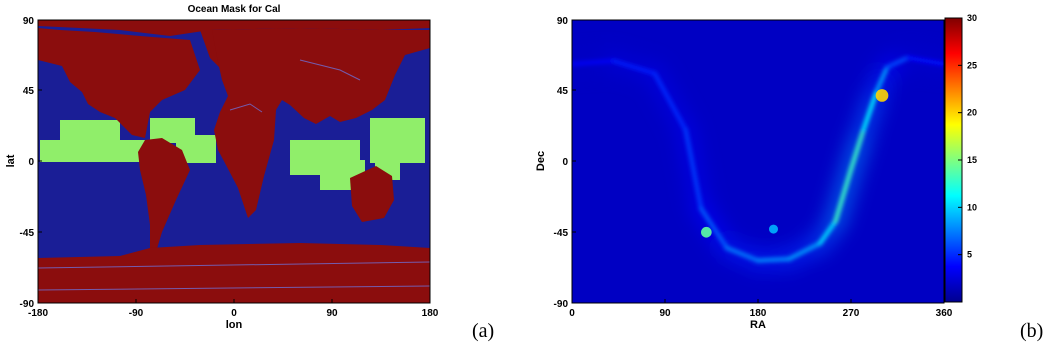 The width and height of the screenshot is (1059, 356). What do you see at coordinates (11, 160) in the screenshot?
I see `y-axis-label: lat` at bounding box center [11, 160].